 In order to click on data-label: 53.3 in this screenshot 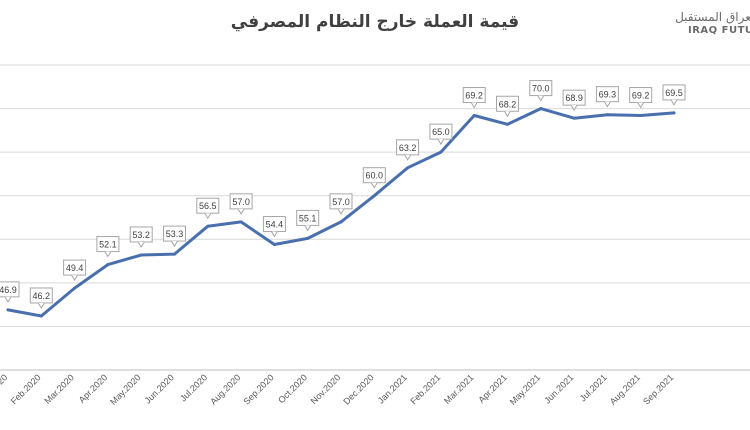, I will do `click(174, 236)`.